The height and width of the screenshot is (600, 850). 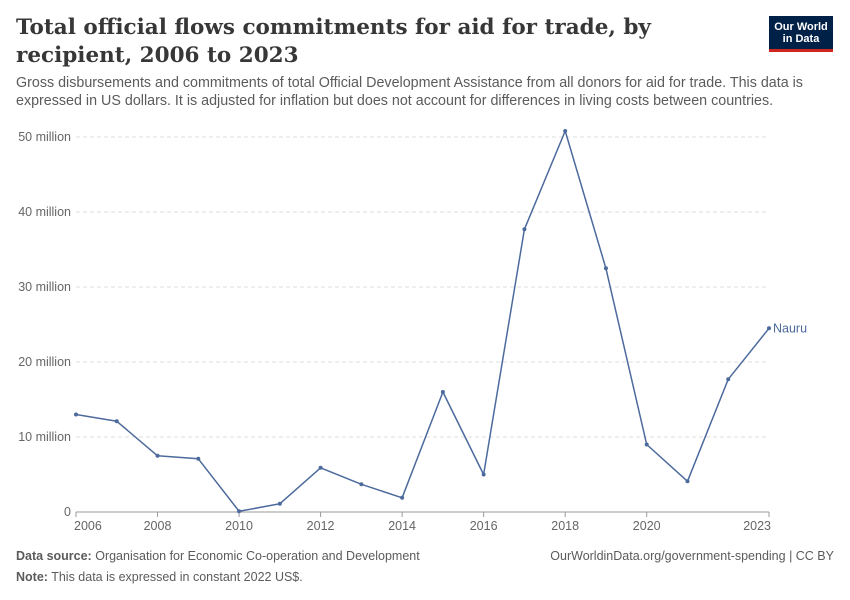 I want to click on x-tick-label: 2020, so click(x=647, y=526).